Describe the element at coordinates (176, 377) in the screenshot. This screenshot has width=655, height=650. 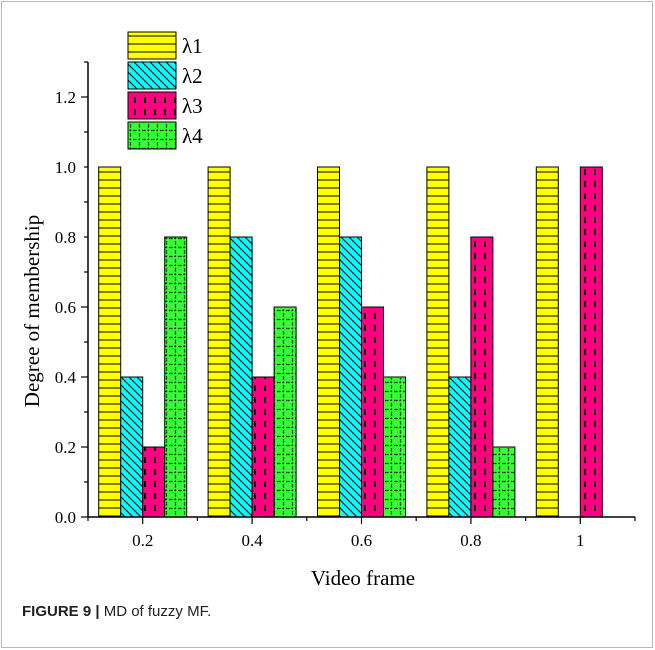
I see `bar-4-0.2` at that location.